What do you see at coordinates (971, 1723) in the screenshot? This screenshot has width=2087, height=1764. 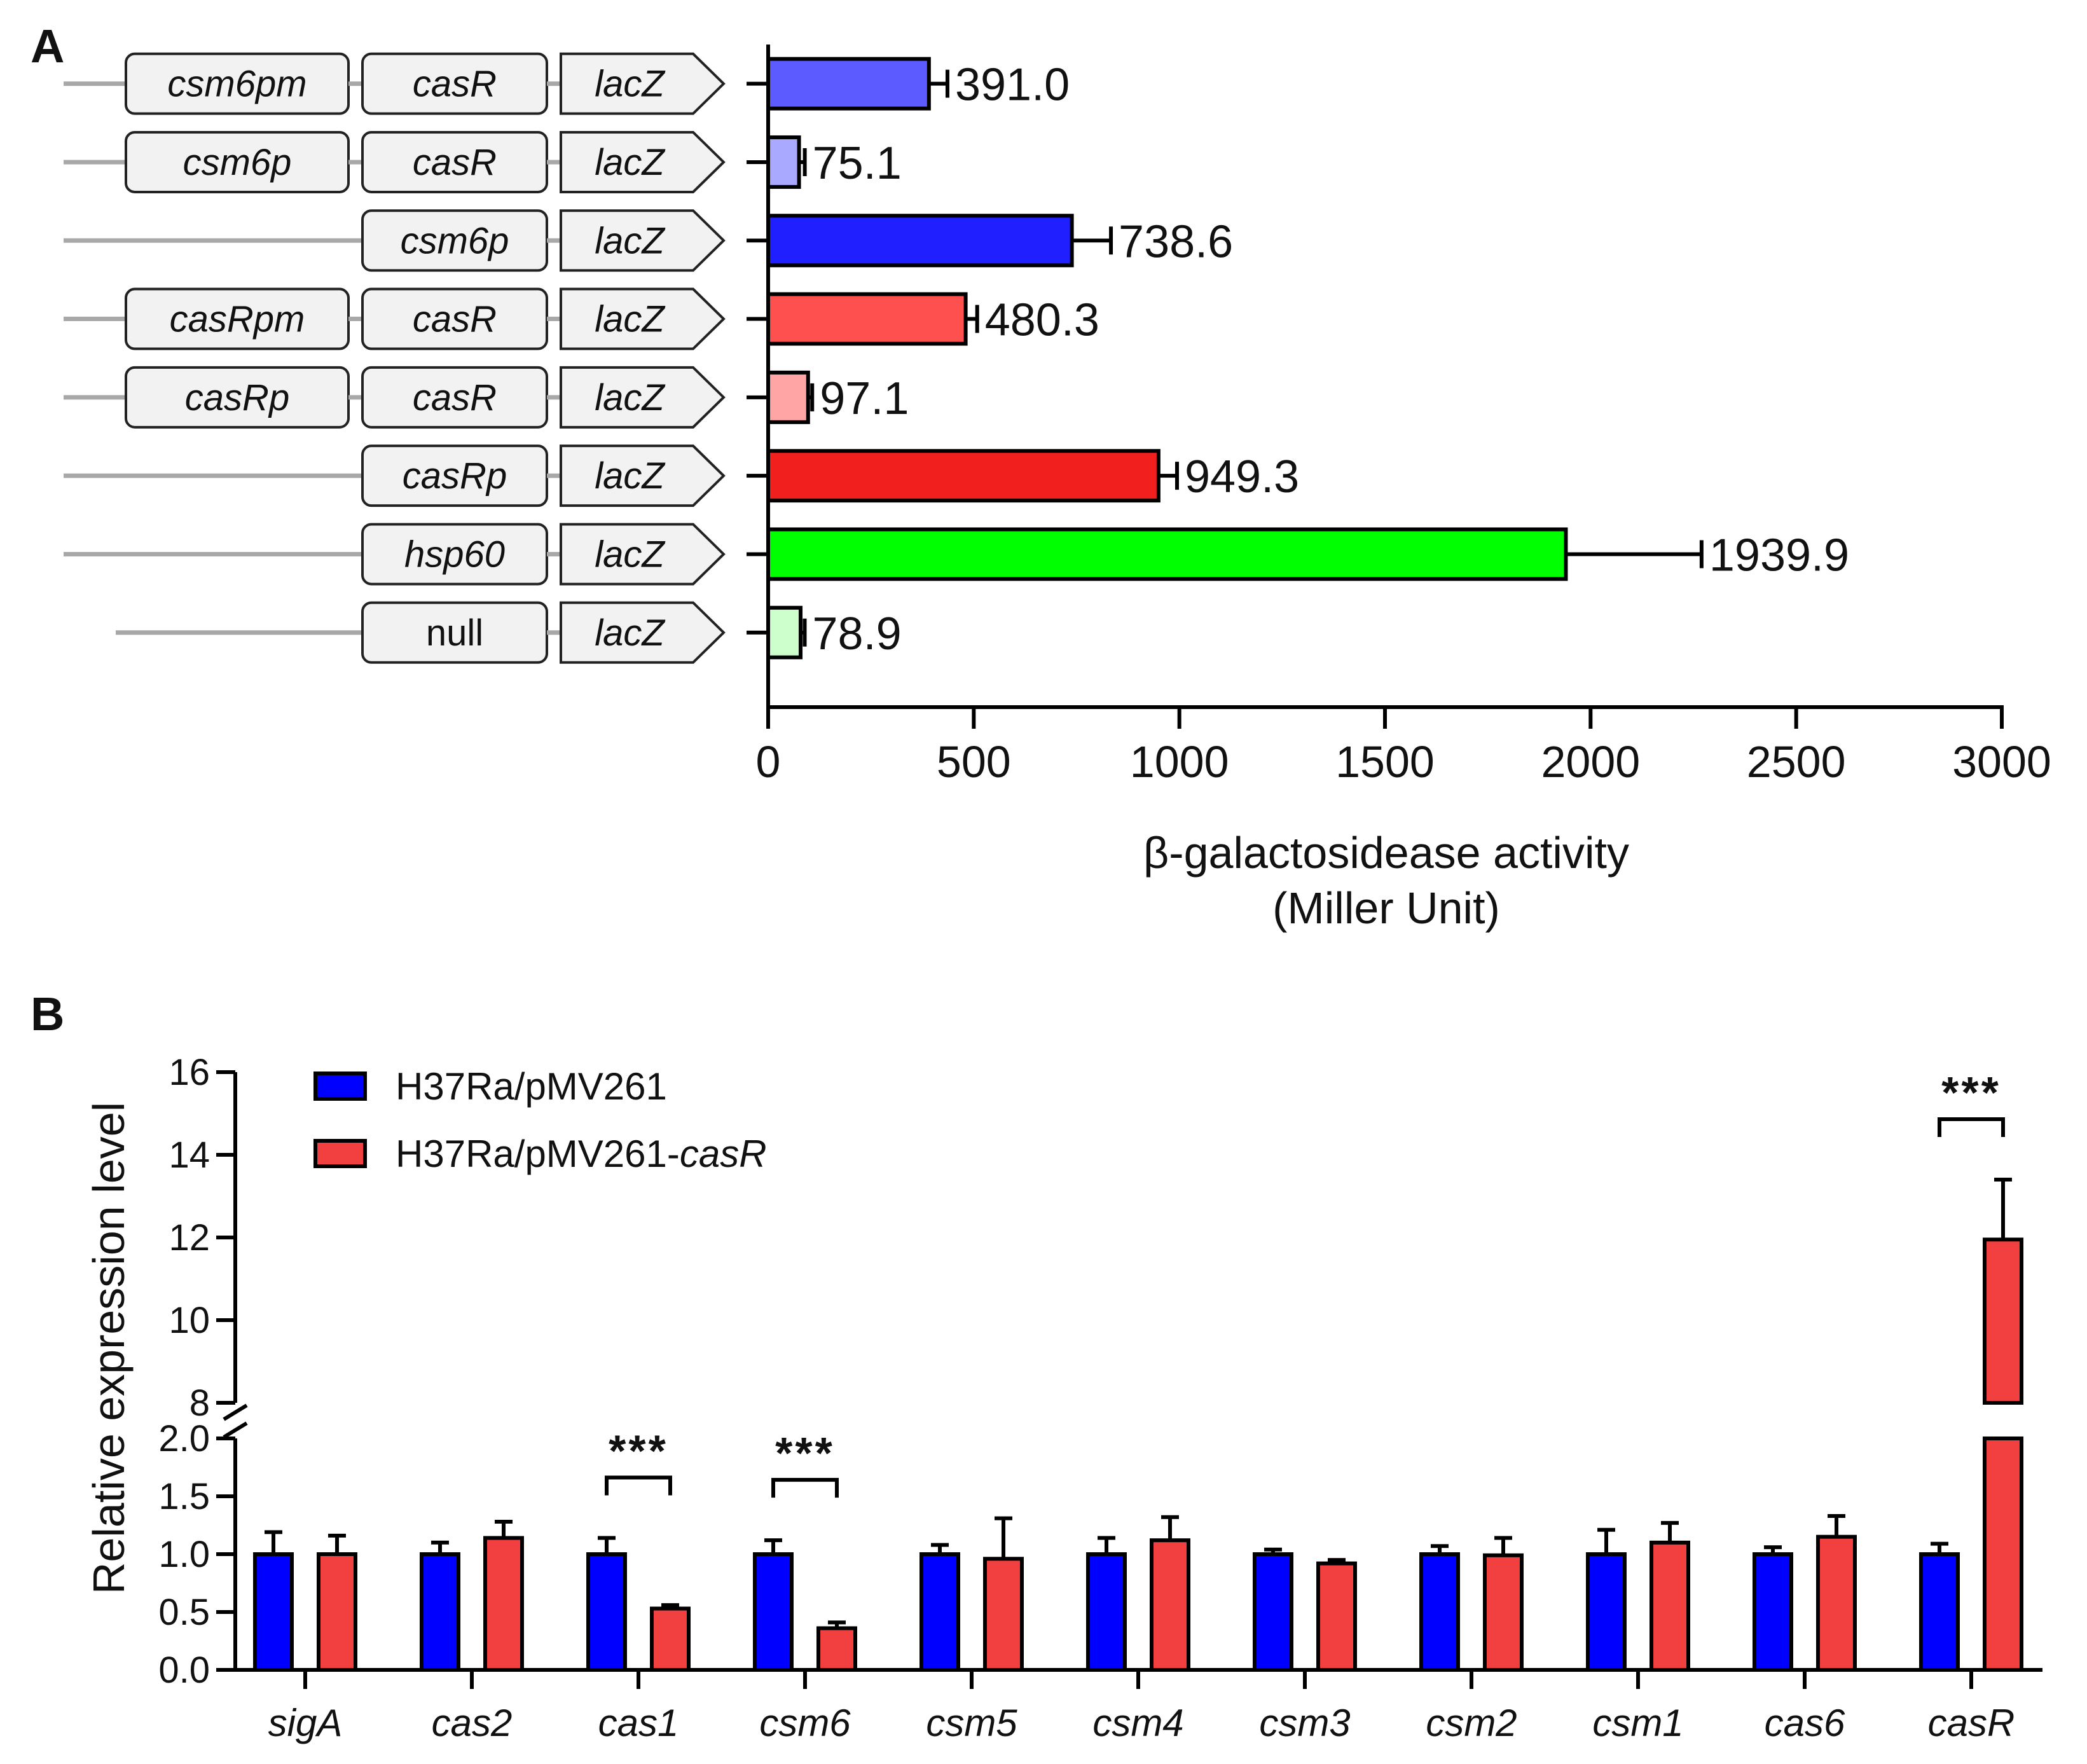 I see `category-label-csm5: csm5` at bounding box center [971, 1723].